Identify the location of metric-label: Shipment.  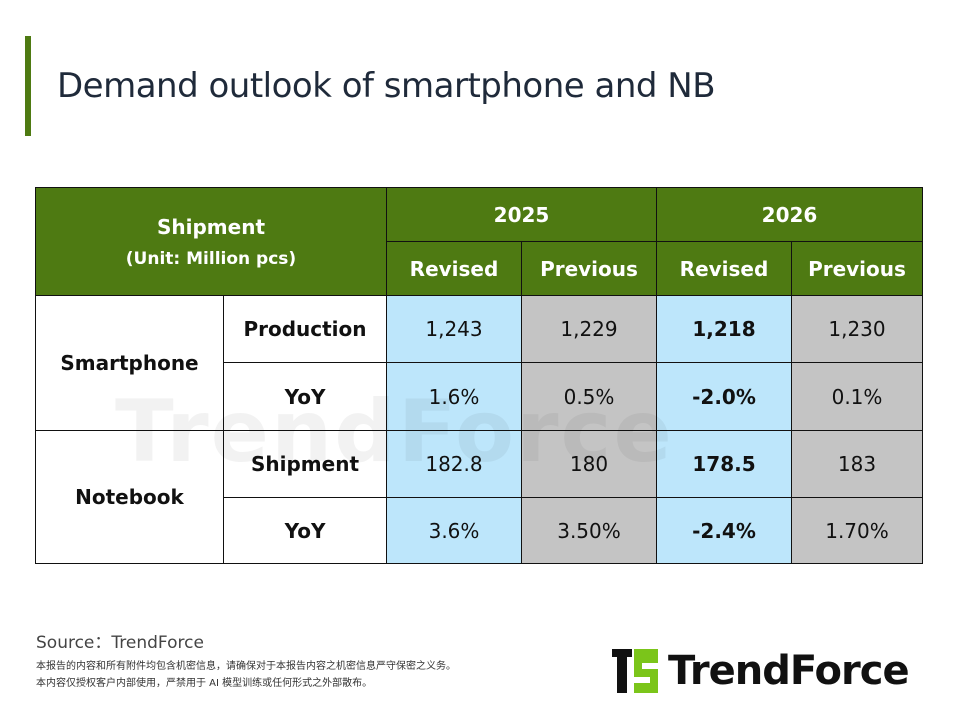
(305, 464).